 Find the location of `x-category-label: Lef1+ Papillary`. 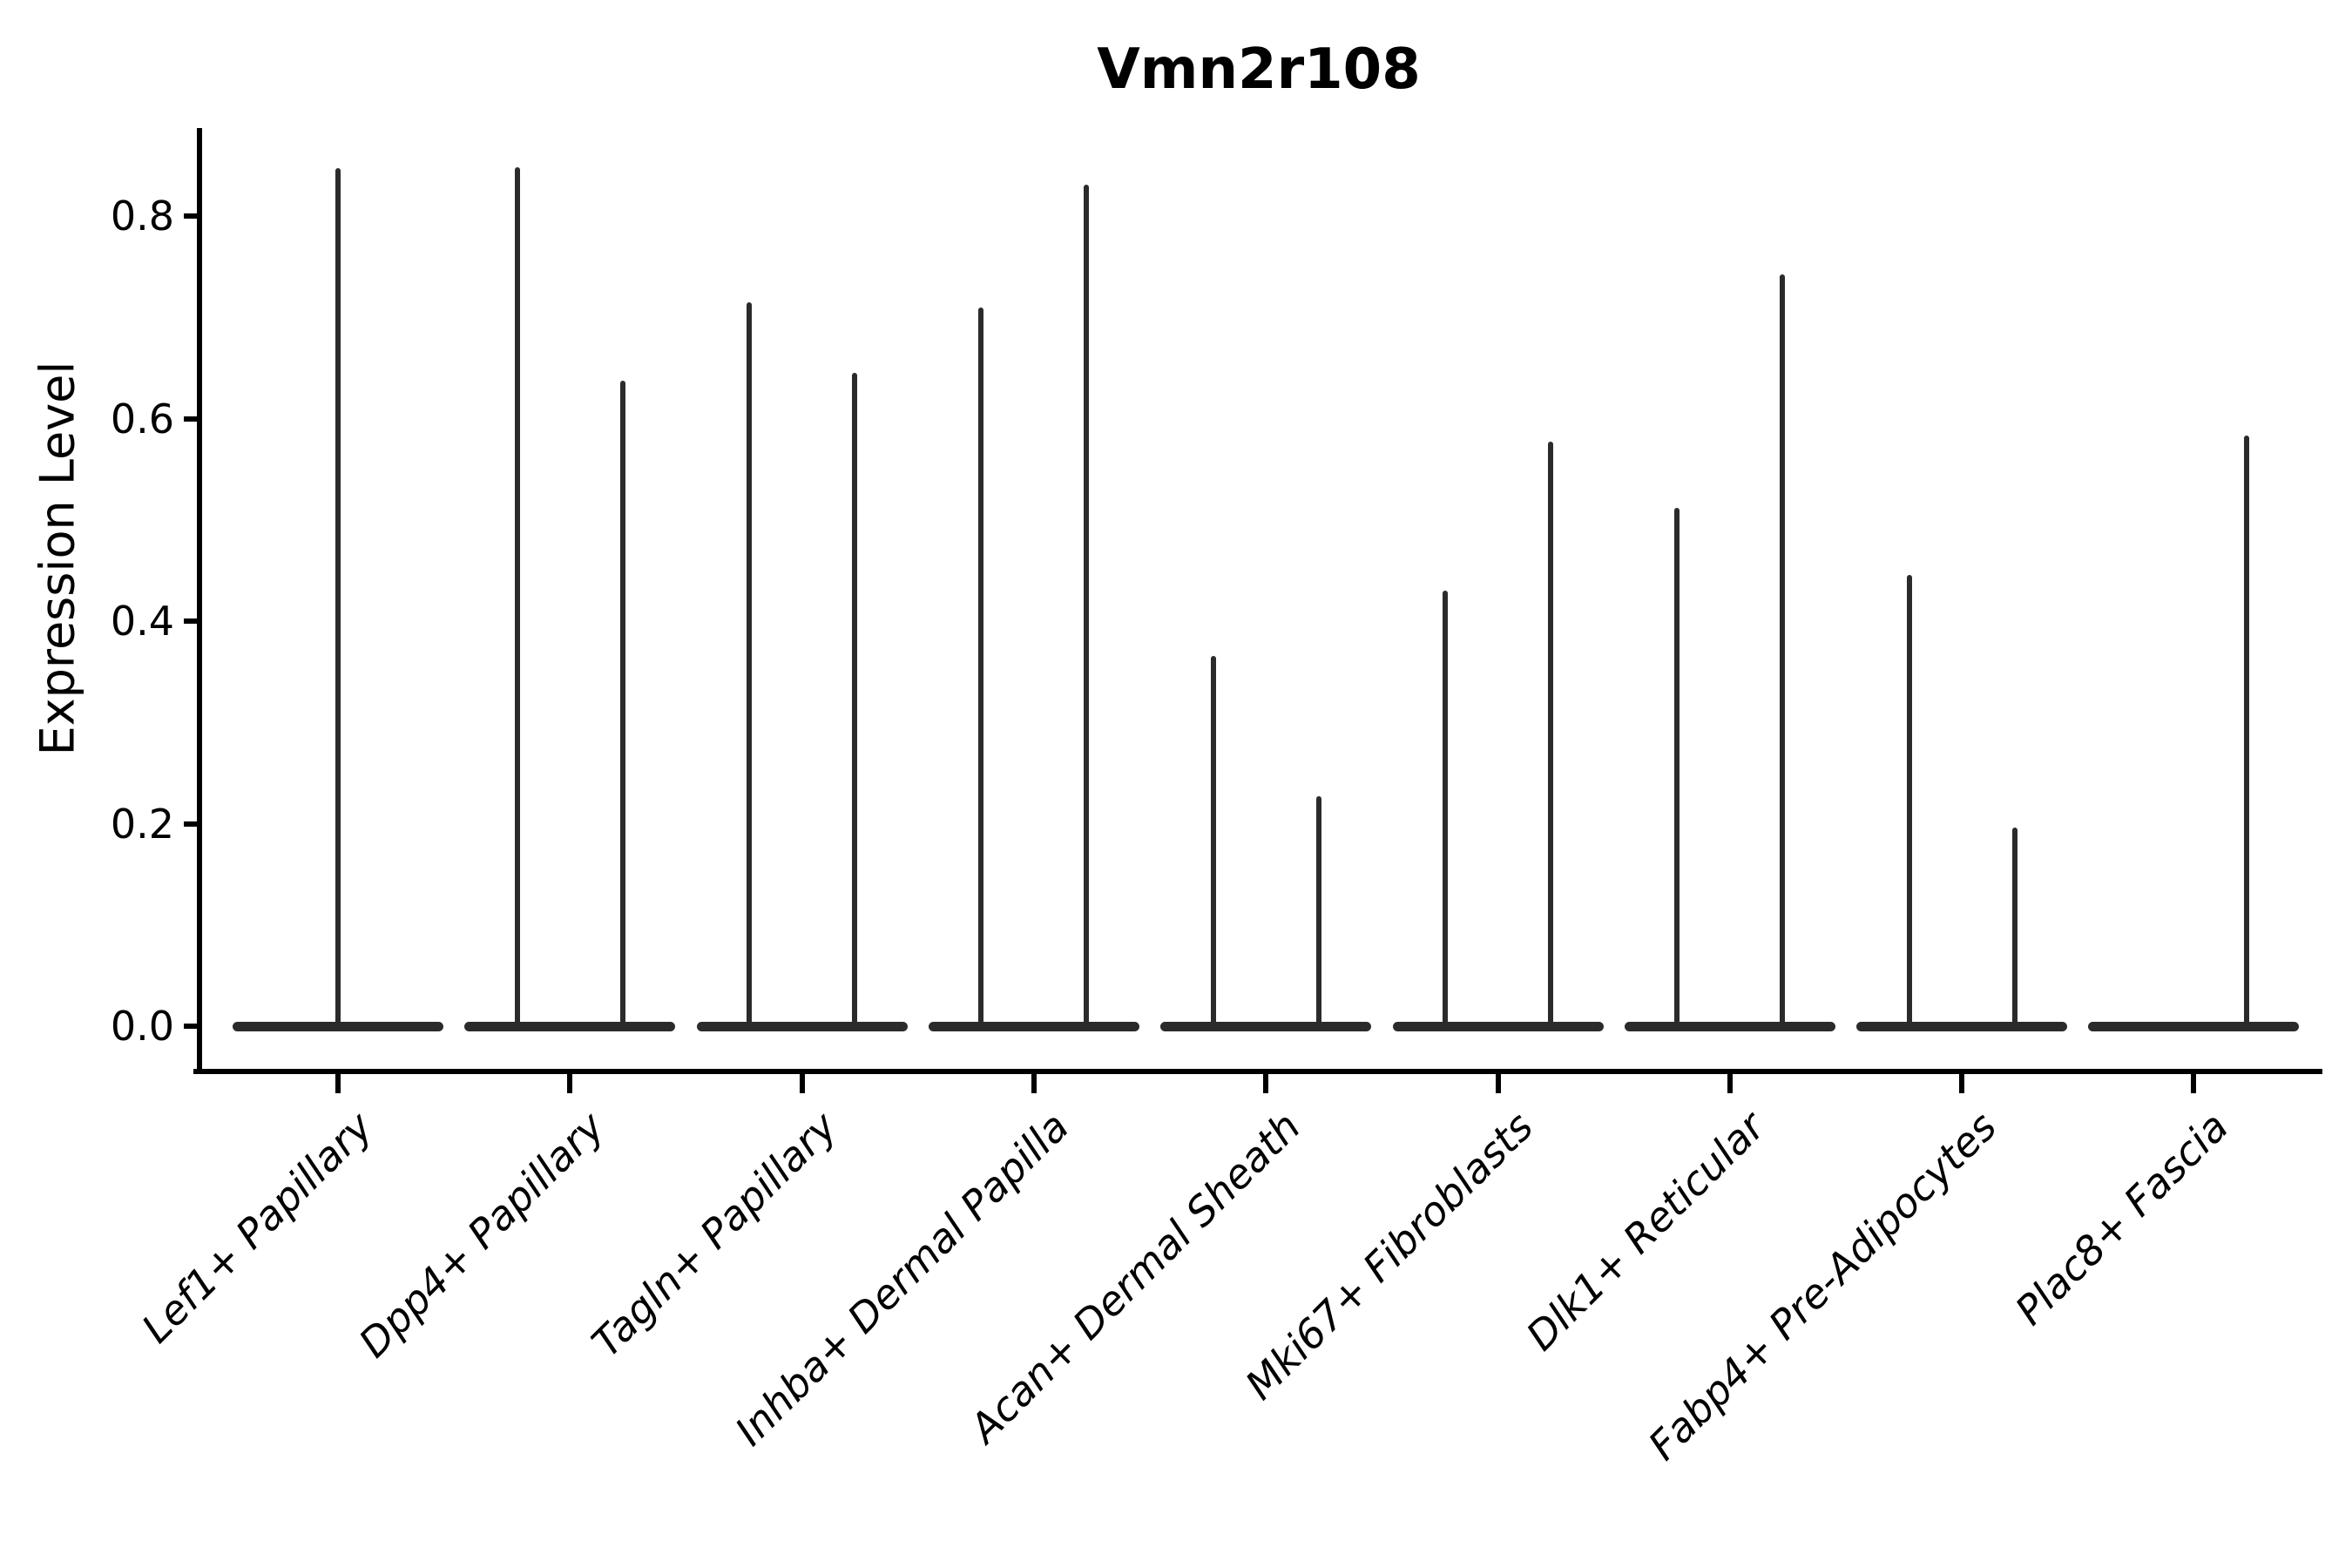

x-category-label: Lef1+ Papillary is located at coordinates (257, 1227).